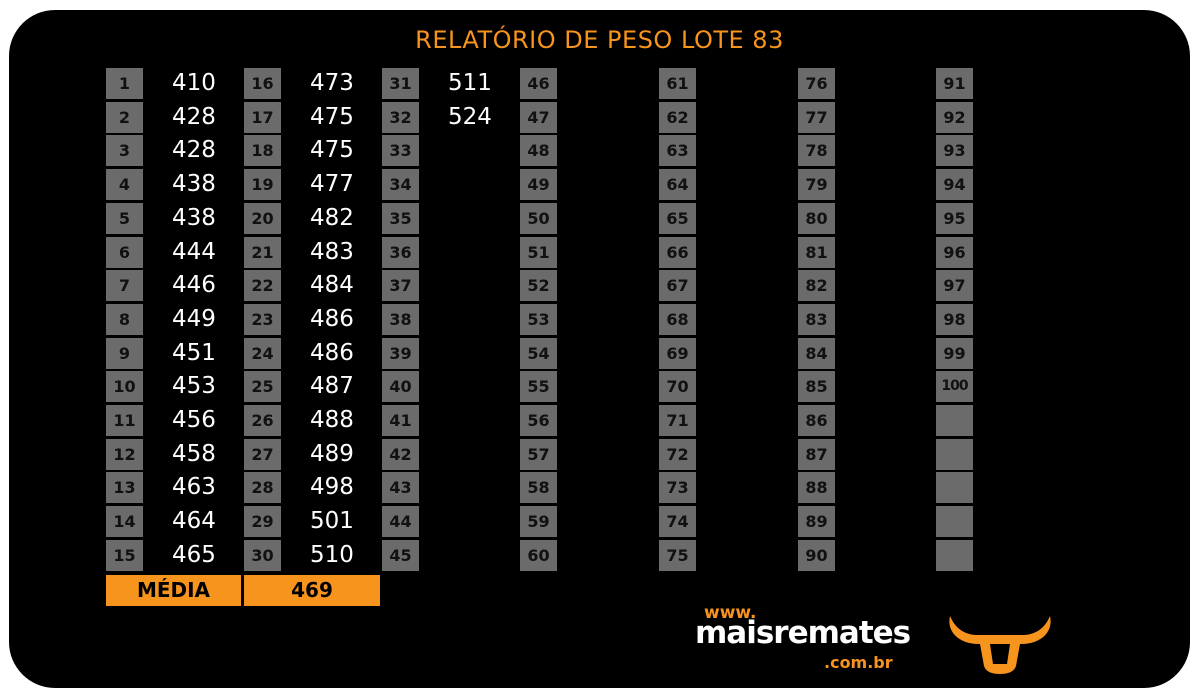 The image size is (1200, 700). I want to click on lot-number-cell: 64, so click(677, 184).